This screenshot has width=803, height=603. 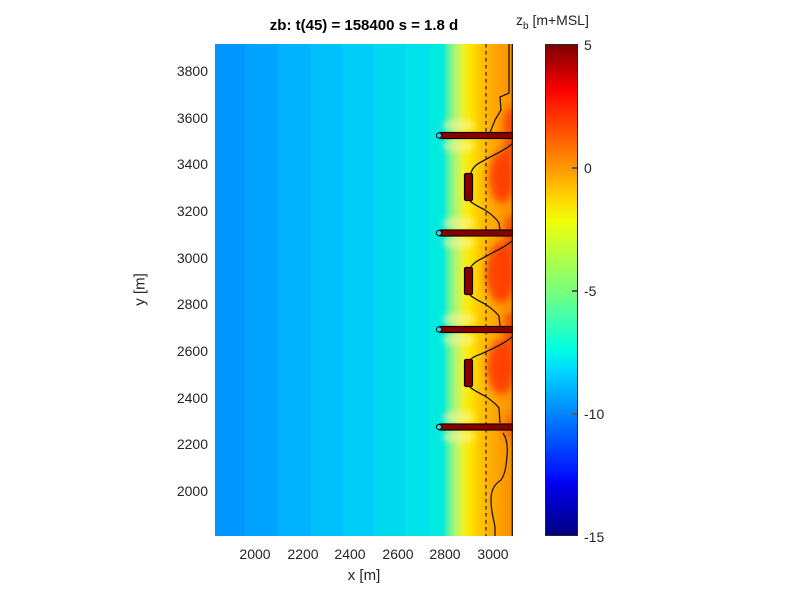 I want to click on y-tick: 2000, so click(x=192, y=491).